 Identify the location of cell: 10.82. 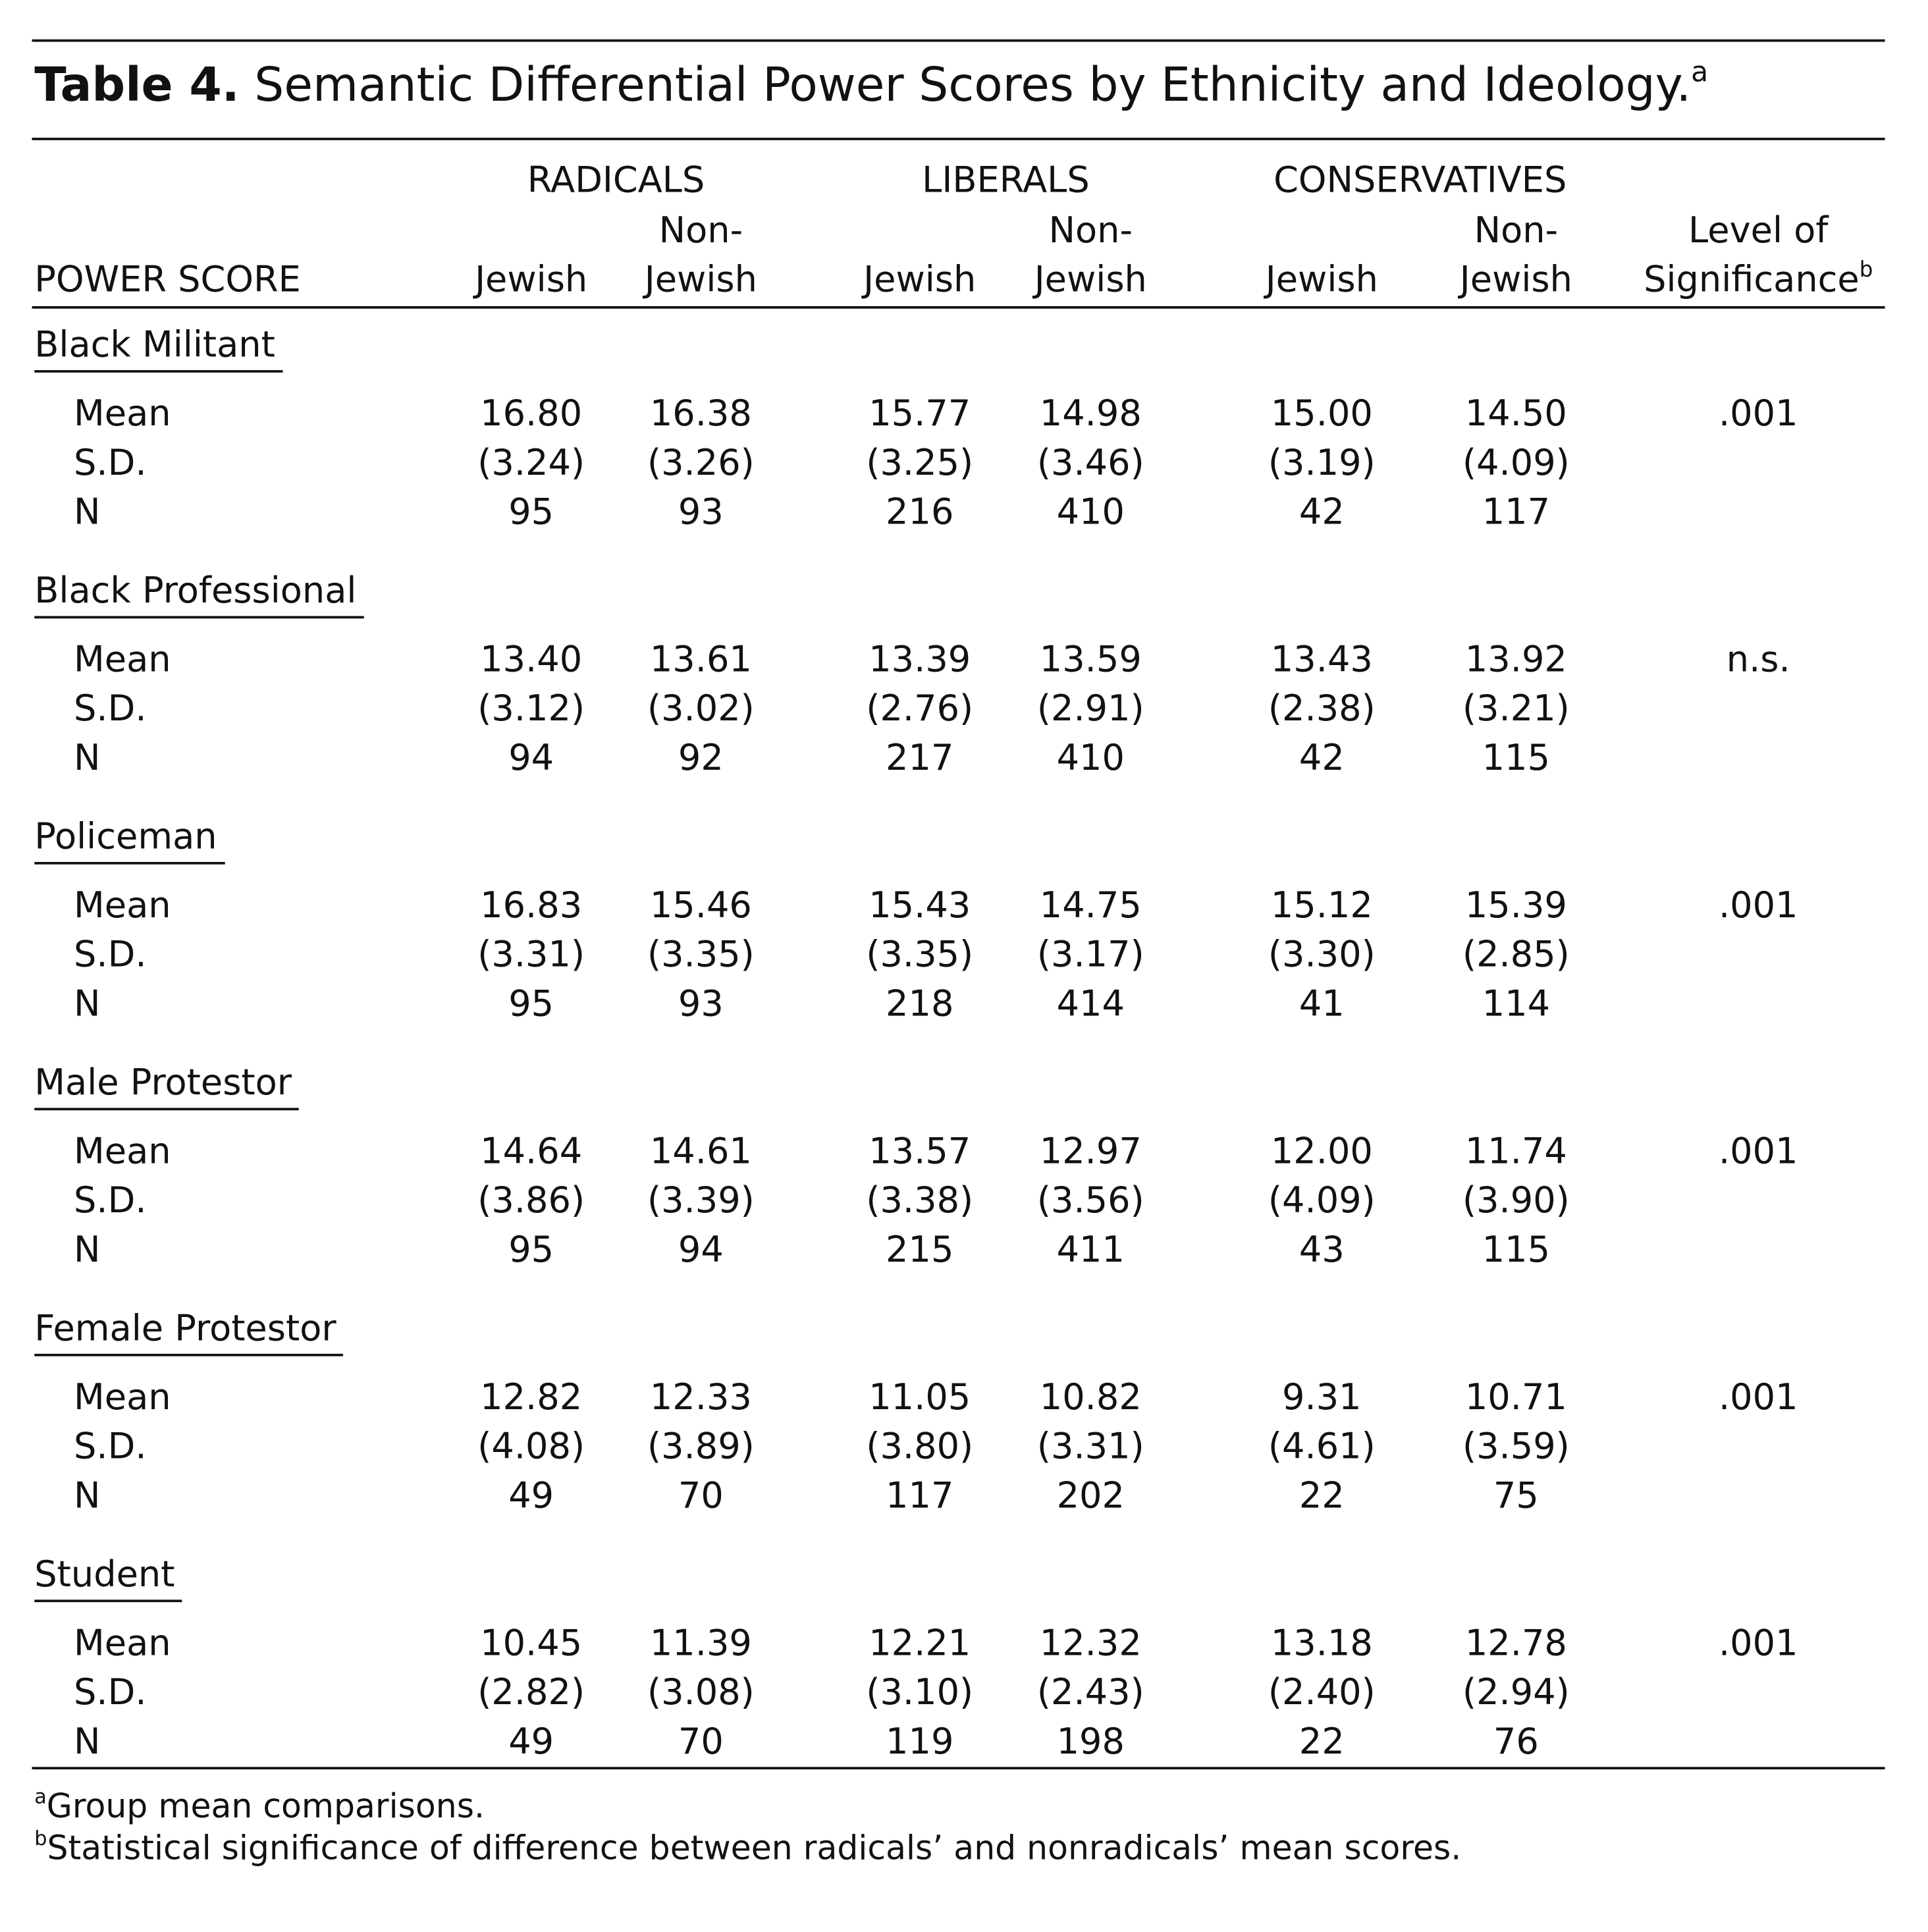
(1090, 1397).